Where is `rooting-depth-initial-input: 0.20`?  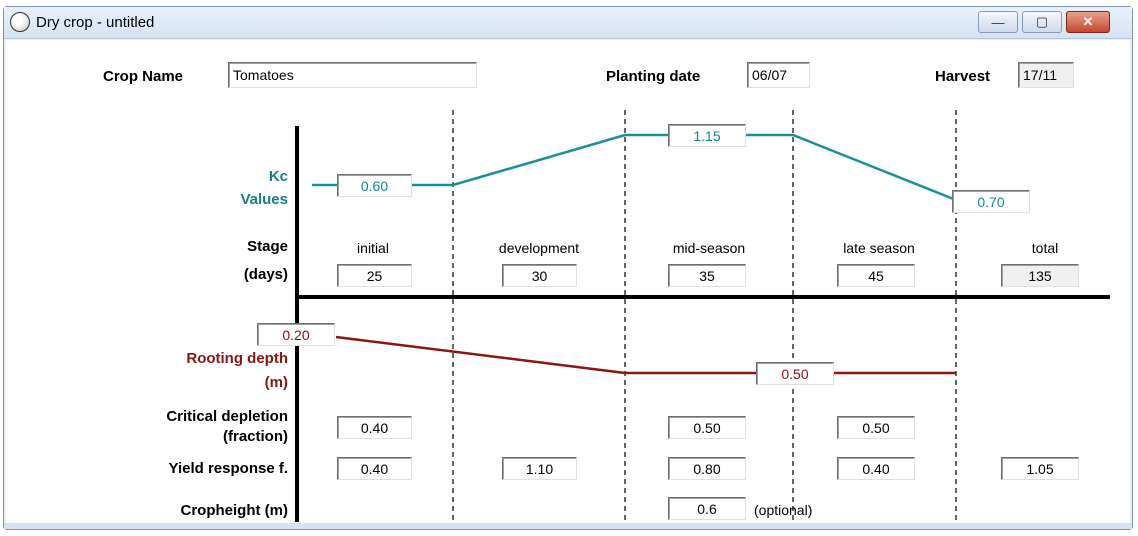
rooting-depth-initial-input: 0.20 is located at coordinates (296, 334).